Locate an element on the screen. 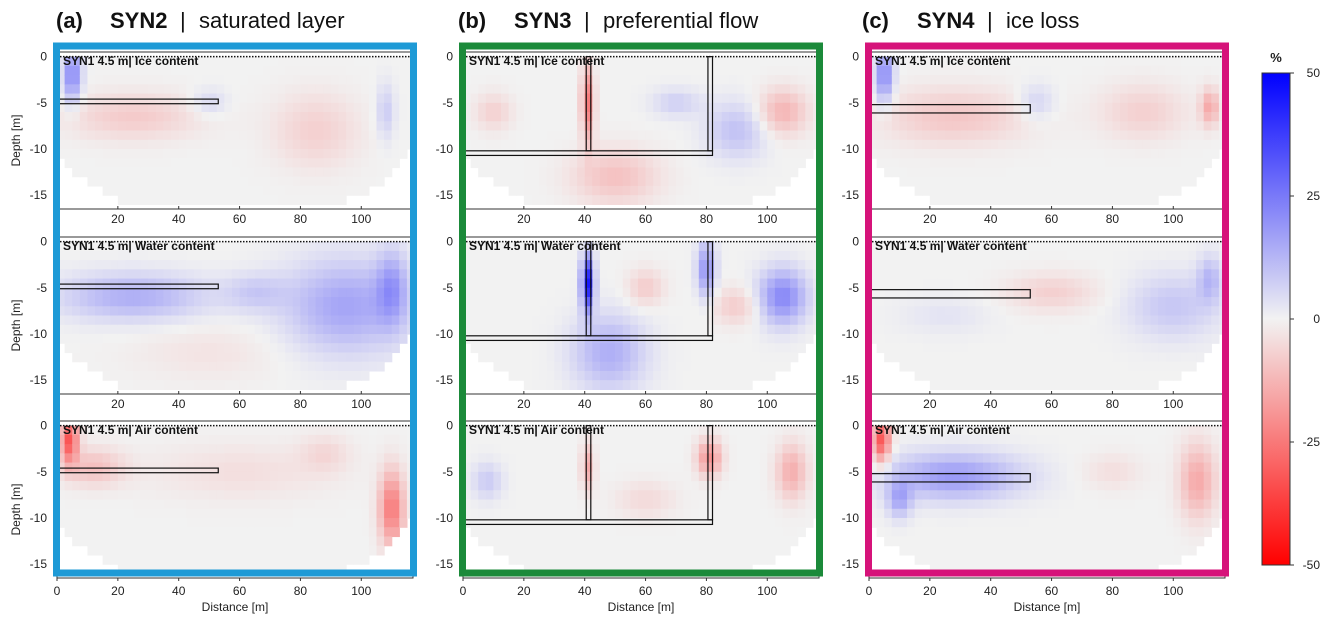 This screenshot has width=1333, height=627. subplot-title: SYN1 4.5 m| Ice content is located at coordinates (536, 61).